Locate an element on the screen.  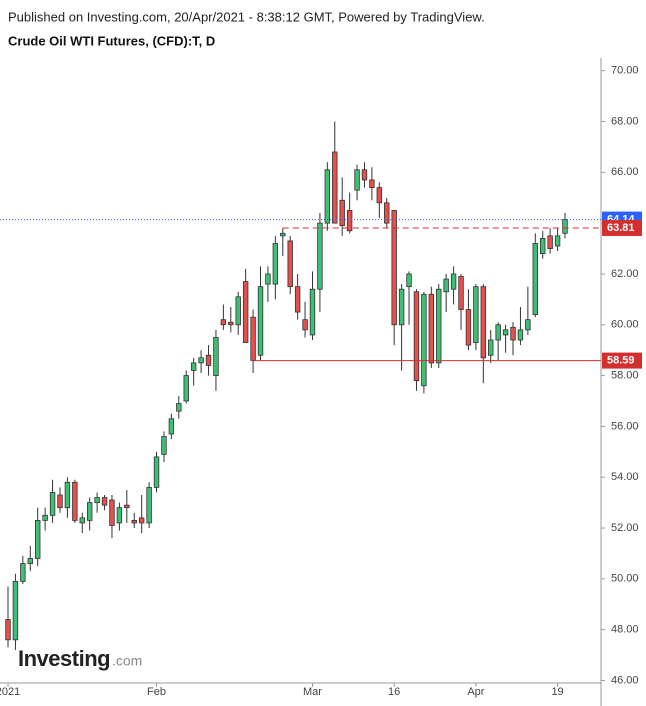
x-tick-label: Apr is located at coordinates (475, 692).